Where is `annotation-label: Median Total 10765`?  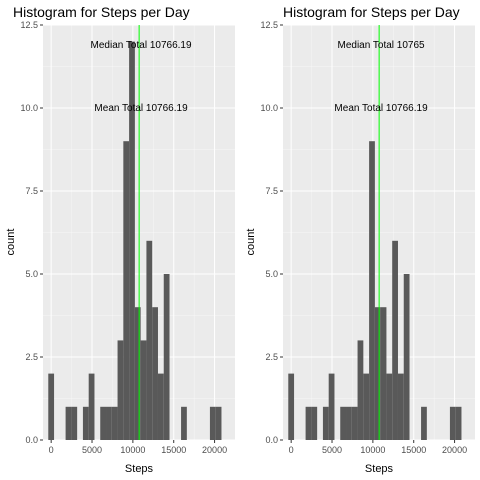
annotation-label: Median Total 10765 is located at coordinates (381, 45).